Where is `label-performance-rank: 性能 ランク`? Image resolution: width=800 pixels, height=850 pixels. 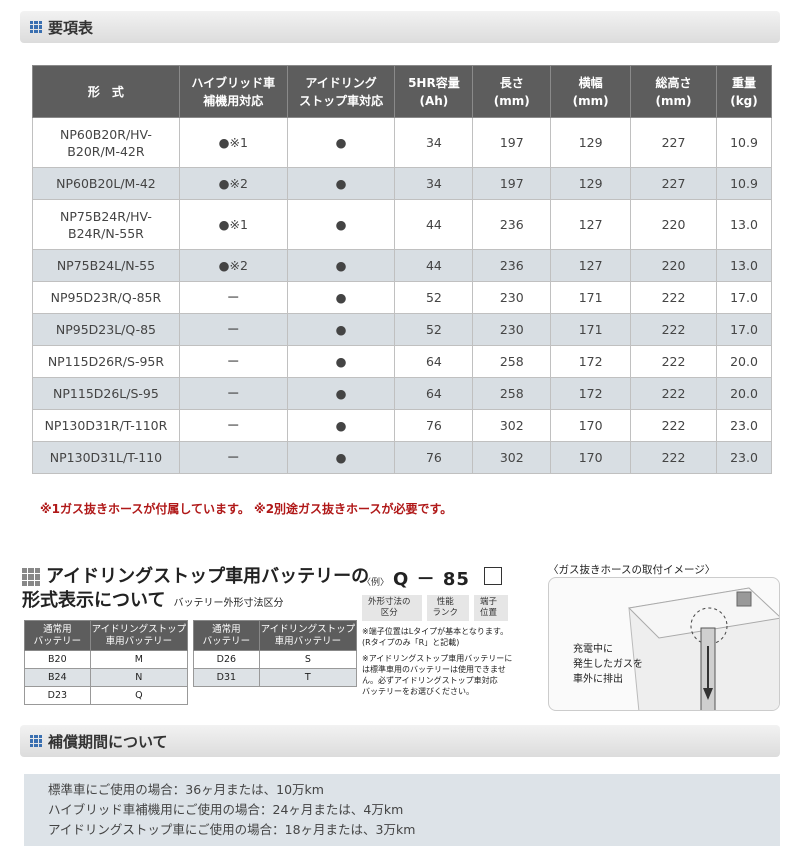 label-performance-rank: 性能 ランク is located at coordinates (448, 608).